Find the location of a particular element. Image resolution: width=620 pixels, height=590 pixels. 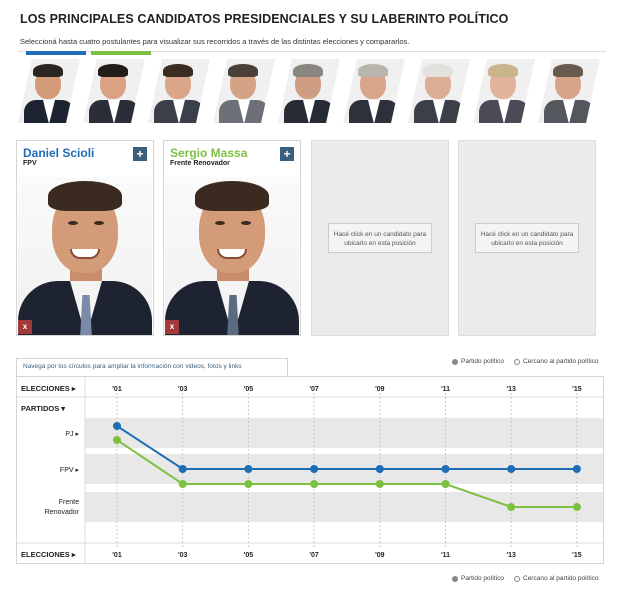

year-tick-label-top: '11 is located at coordinates (445, 389).